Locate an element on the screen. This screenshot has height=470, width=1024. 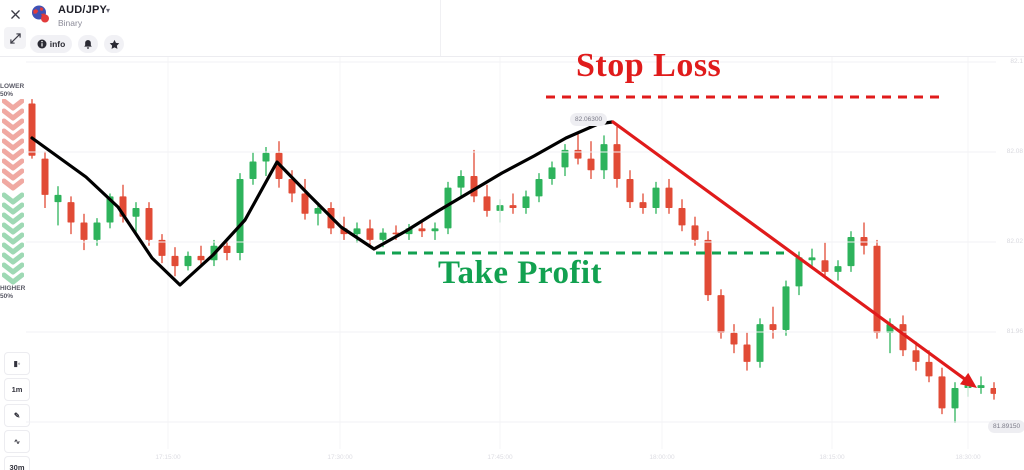
price-tick-label: 82.1 is located at coordinates (1016, 61).